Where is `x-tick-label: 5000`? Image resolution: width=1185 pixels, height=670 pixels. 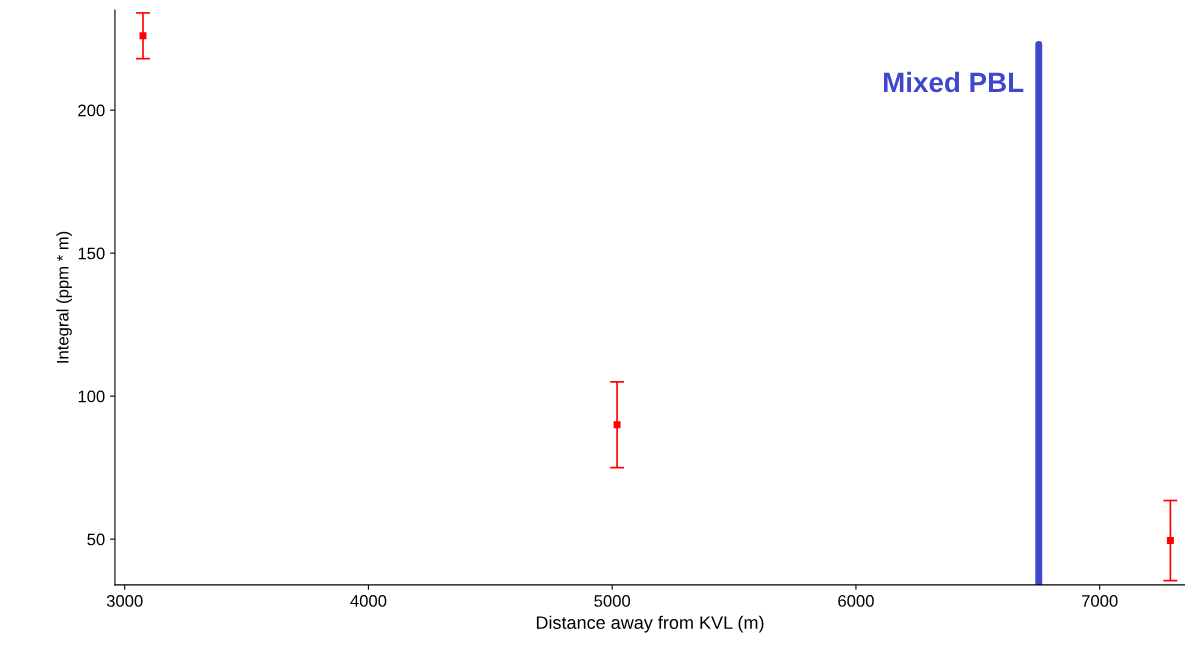
x-tick-label: 5000 is located at coordinates (612, 601).